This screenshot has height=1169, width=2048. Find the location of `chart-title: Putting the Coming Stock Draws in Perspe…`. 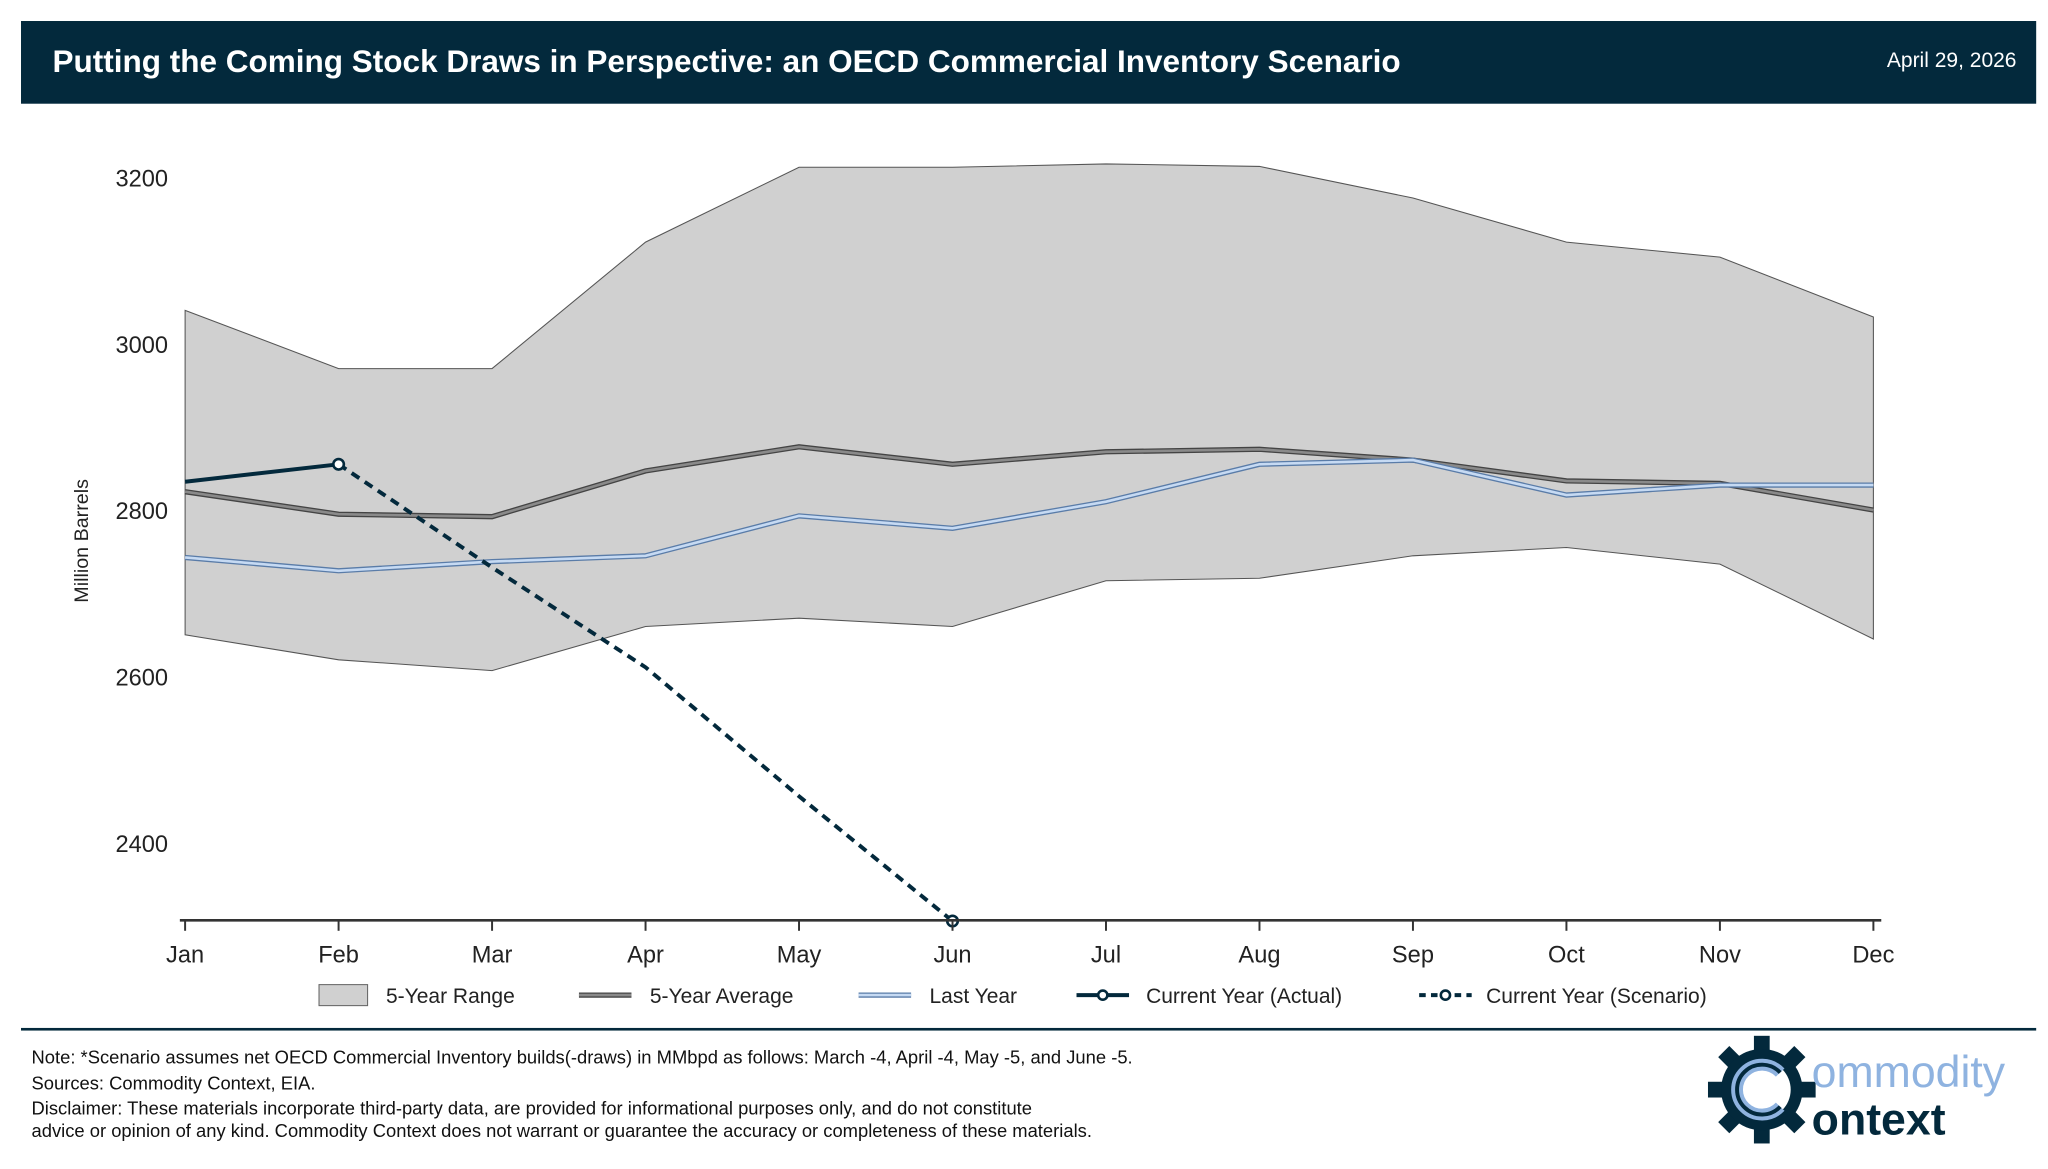

chart-title: Putting the Coming Stock Draws in Perspe… is located at coordinates (726, 62).